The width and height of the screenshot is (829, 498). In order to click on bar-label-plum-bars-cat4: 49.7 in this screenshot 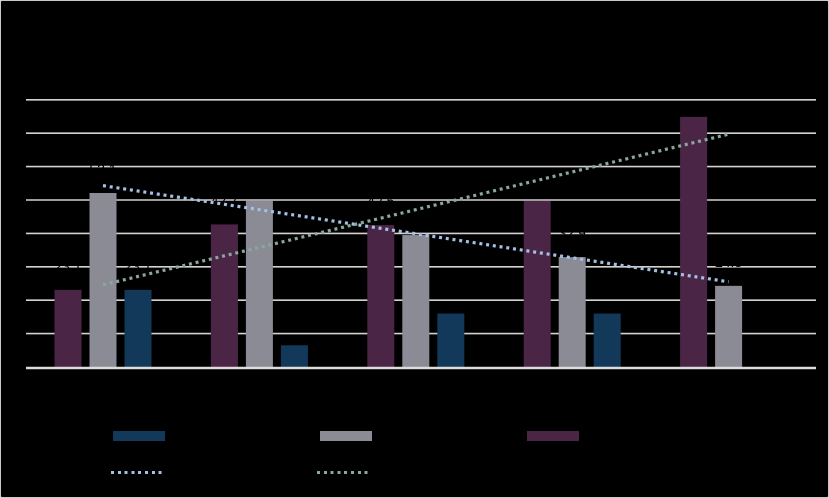, I will do `click(537, 177)`.